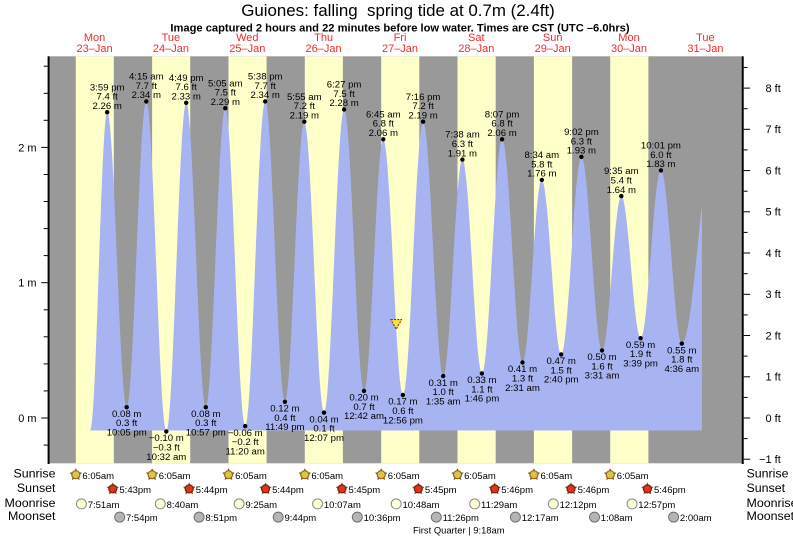 This screenshot has height=539, width=793. I want to click on svg-text: 10:48am, so click(421, 505).